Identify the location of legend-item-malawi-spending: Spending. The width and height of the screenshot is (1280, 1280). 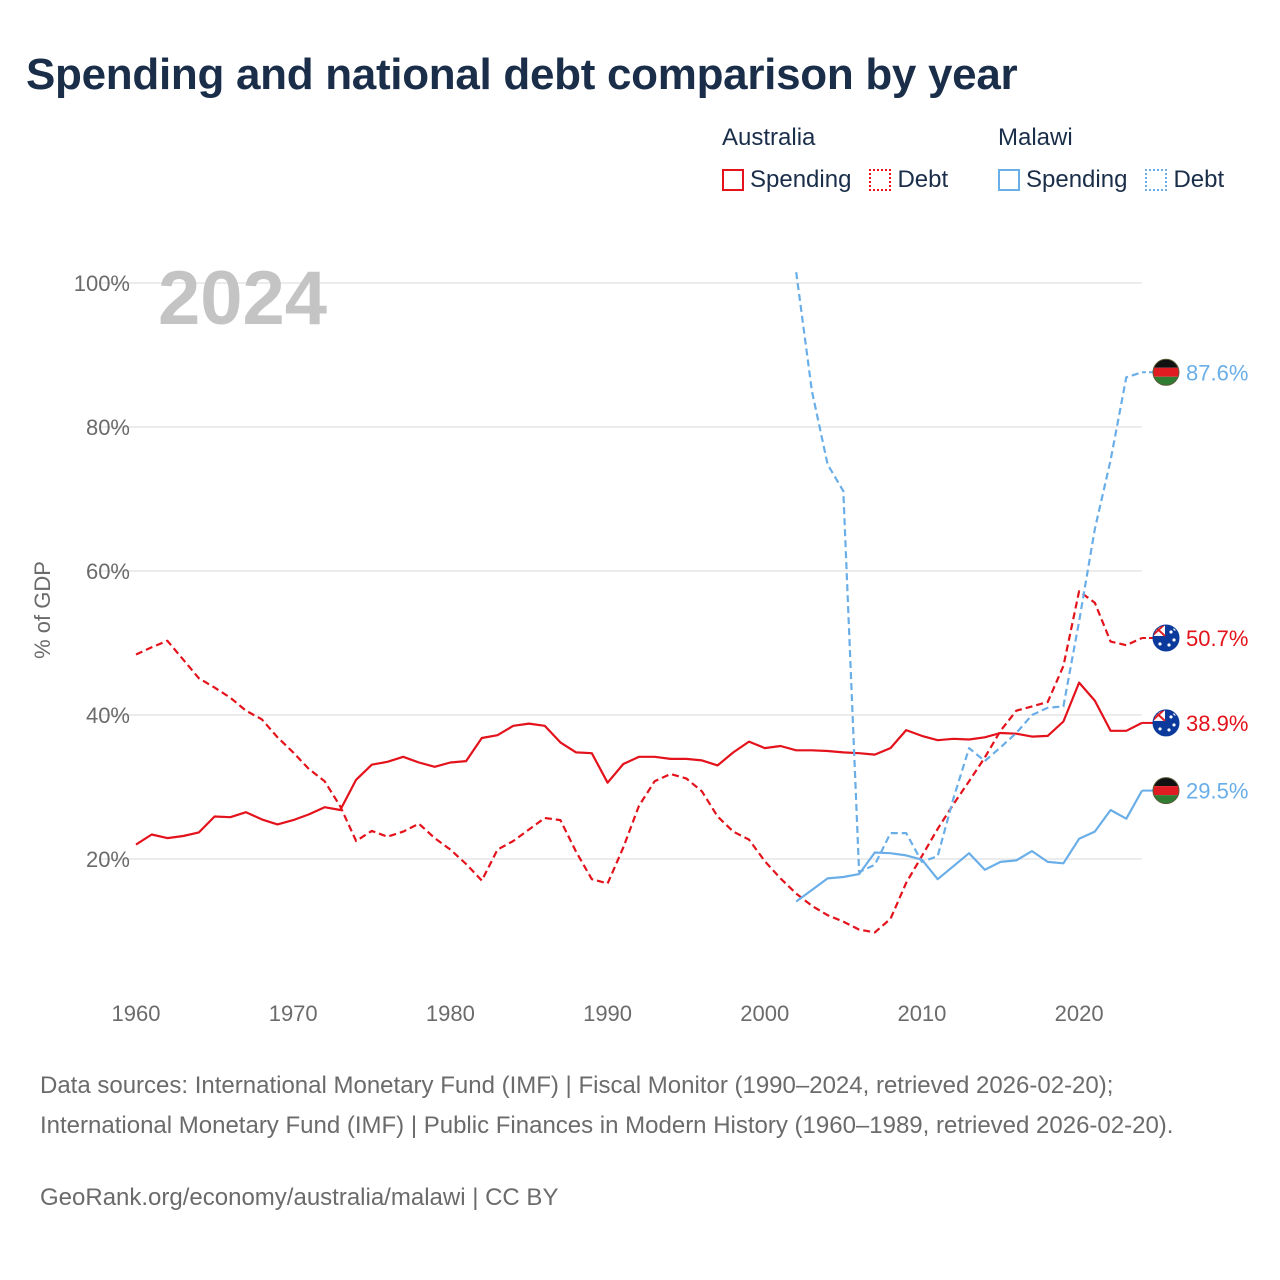
(1062, 180).